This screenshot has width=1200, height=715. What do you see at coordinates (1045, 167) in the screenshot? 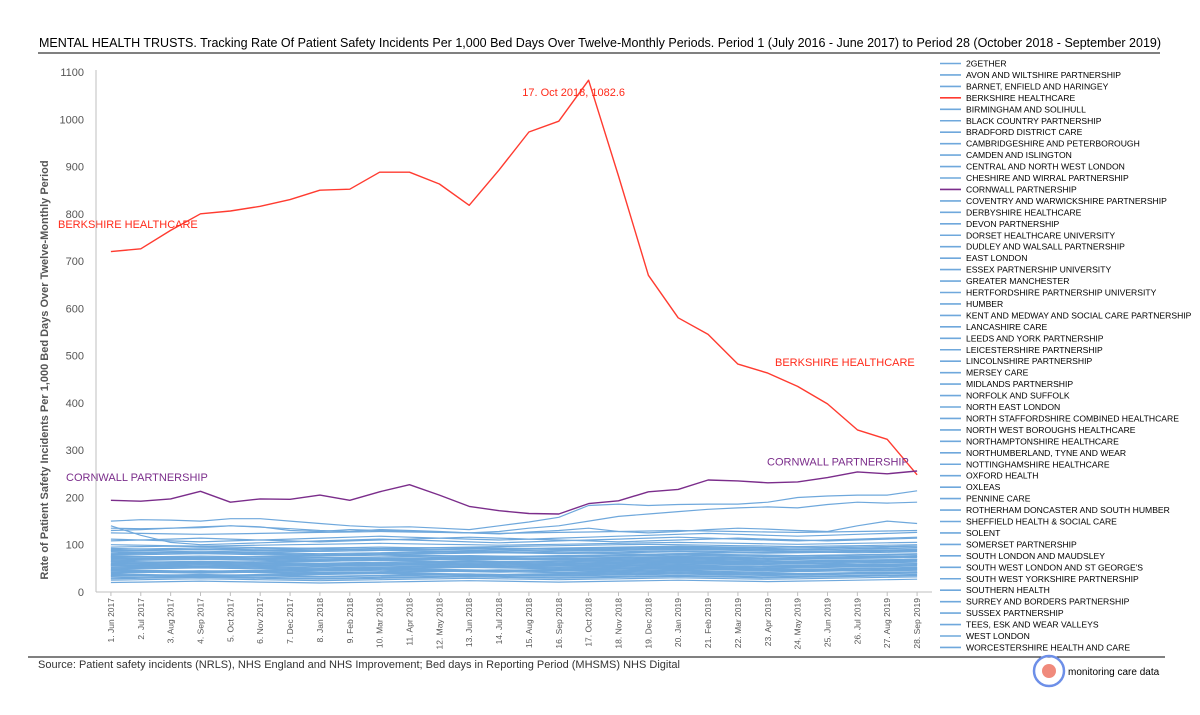
I see `legend-label-central-and-north-west-london: CENTRAL AND NORTH WEST LONDON` at bounding box center [1045, 167].